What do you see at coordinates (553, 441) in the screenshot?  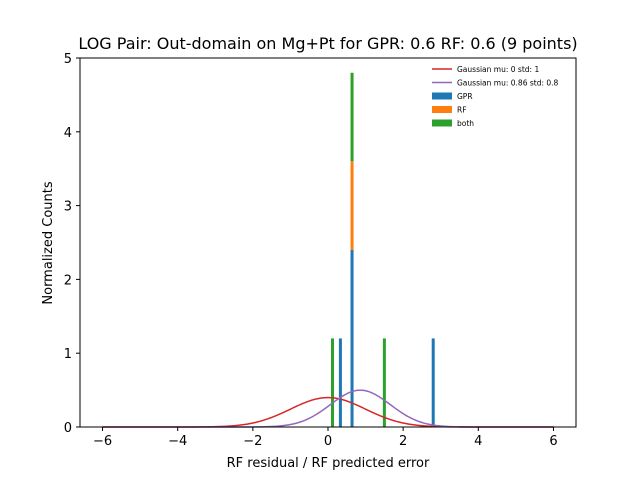 I see `x-tick-label: 6` at bounding box center [553, 441].